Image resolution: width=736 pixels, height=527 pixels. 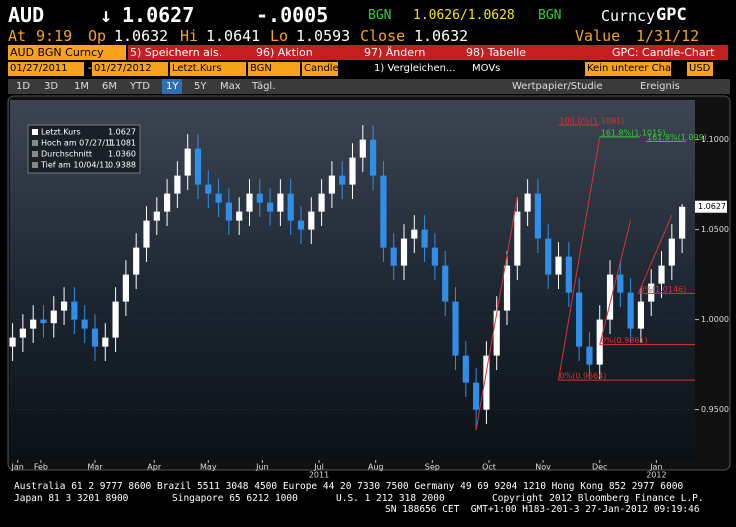 What do you see at coordinates (489, 467) in the screenshot?
I see `x-tick-label: Oct` at bounding box center [489, 467].